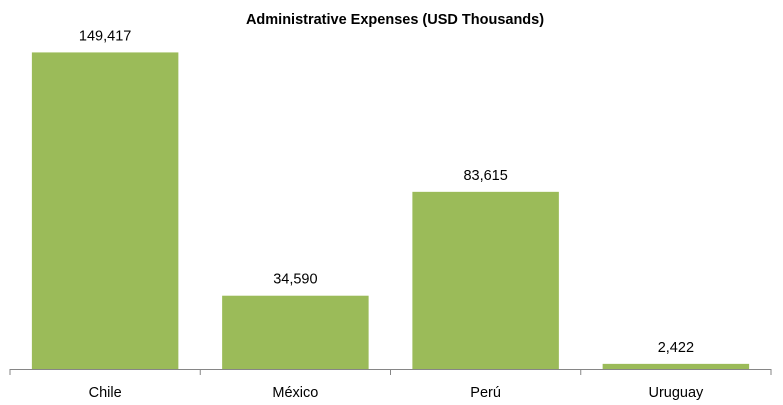  I want to click on x-axis, so click(390, 372).